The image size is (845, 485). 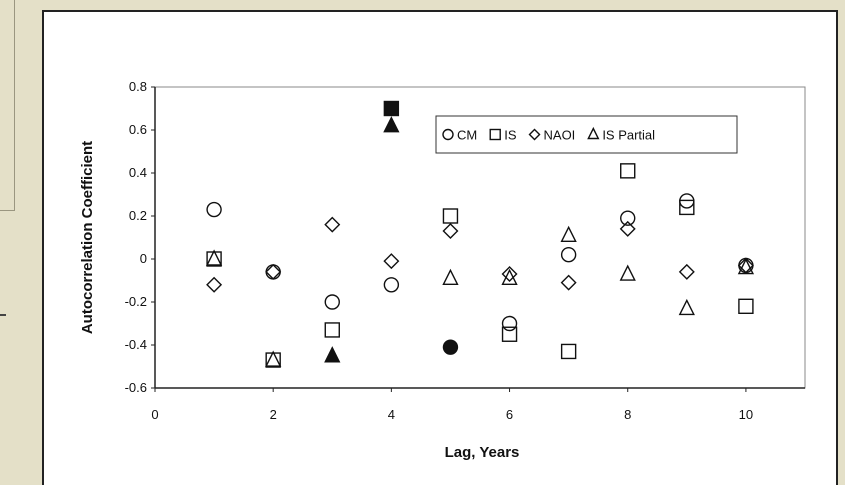 I want to click on left-panel-frame, so click(x=7, y=105).